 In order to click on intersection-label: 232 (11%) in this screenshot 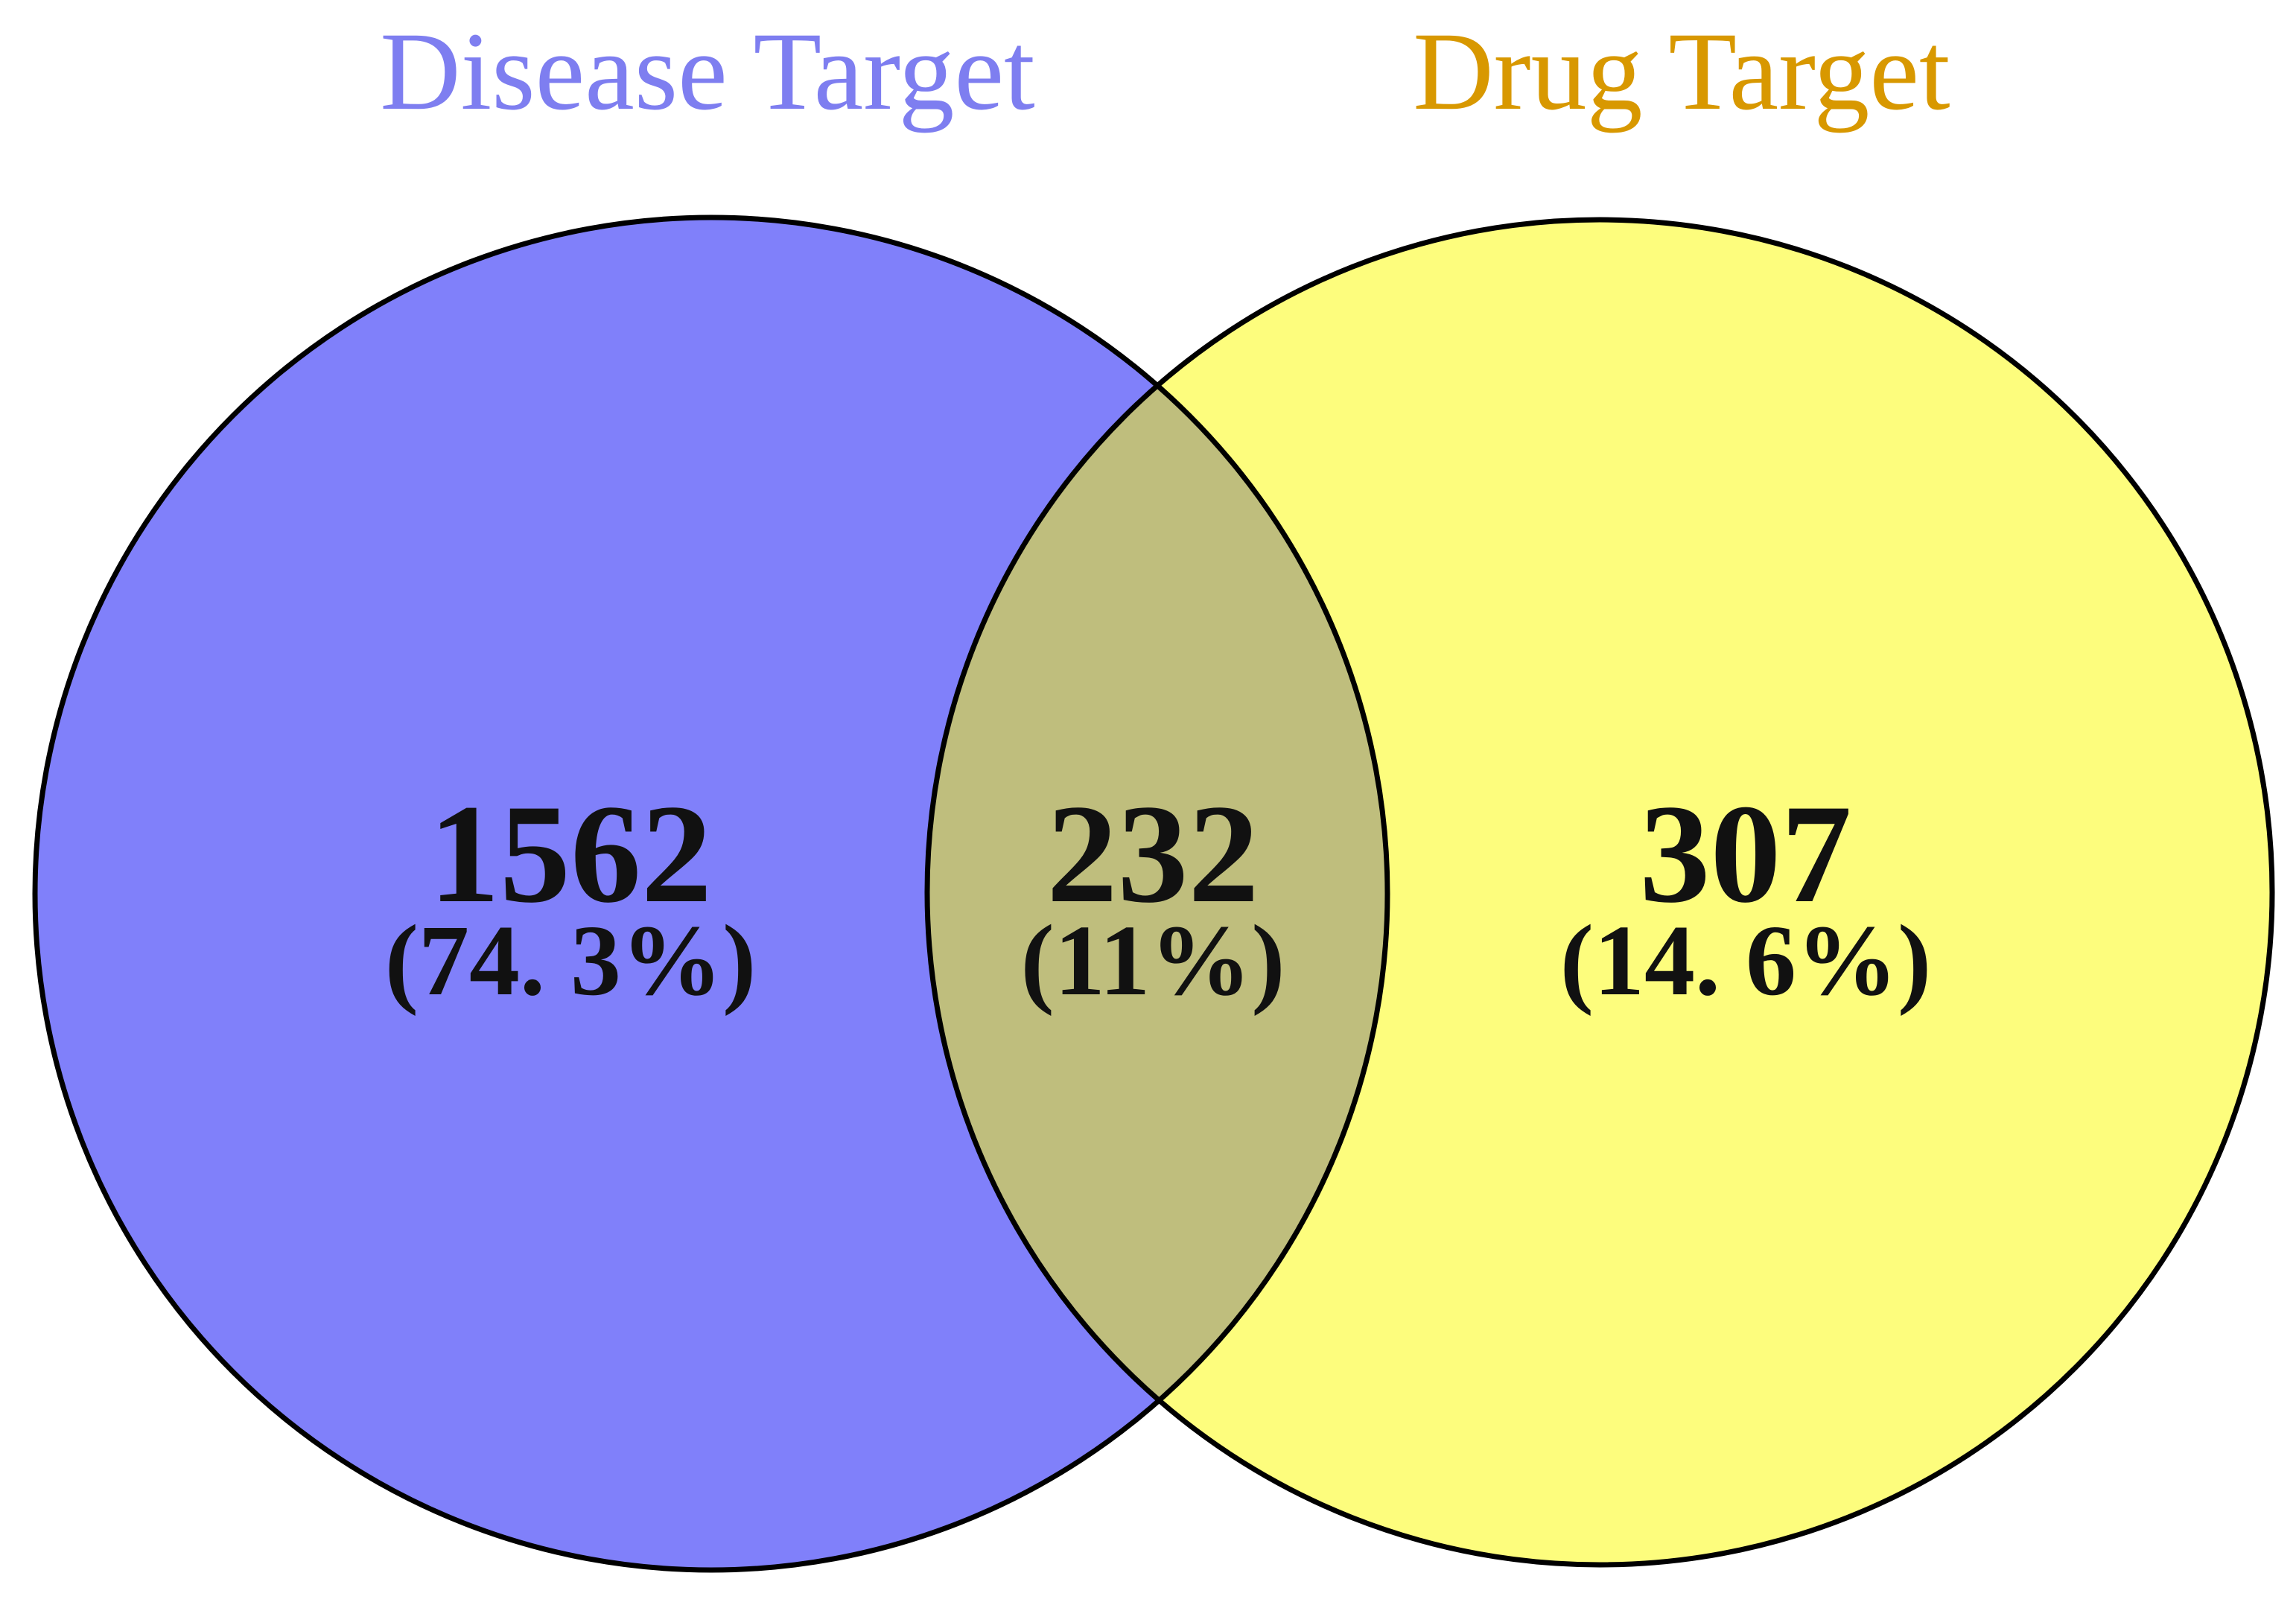, I will do `click(1152, 897)`.